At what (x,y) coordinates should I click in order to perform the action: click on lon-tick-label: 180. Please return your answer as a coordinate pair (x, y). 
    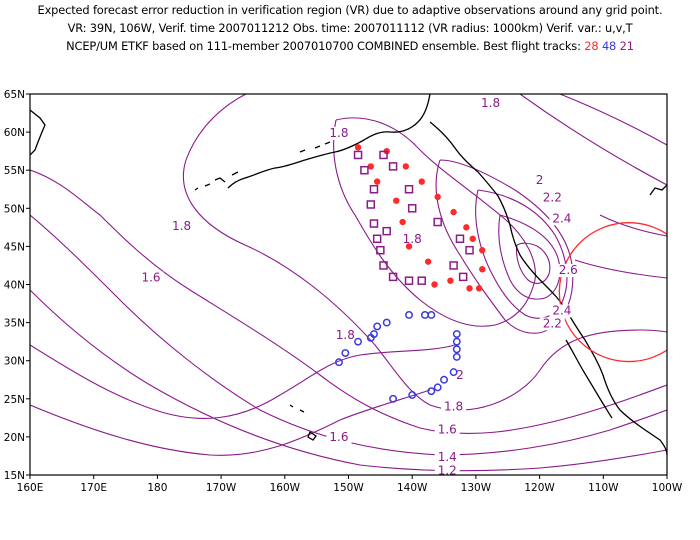
    Looking at the image, I should click on (157, 488).